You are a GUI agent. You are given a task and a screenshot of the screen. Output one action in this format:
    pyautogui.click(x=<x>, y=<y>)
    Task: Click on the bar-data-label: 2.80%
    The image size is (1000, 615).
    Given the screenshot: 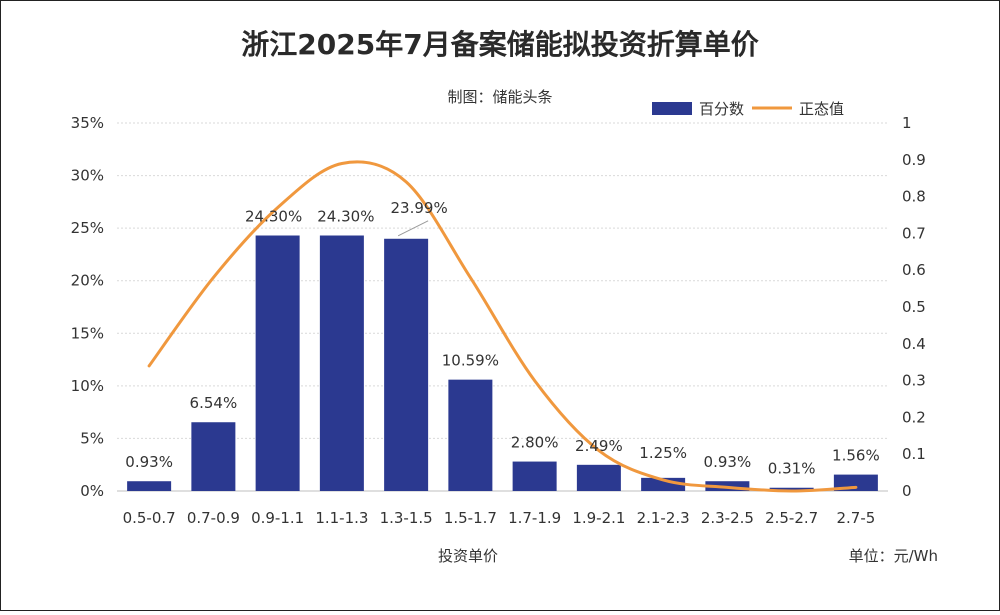 What is the action you would take?
    pyautogui.click(x=535, y=443)
    